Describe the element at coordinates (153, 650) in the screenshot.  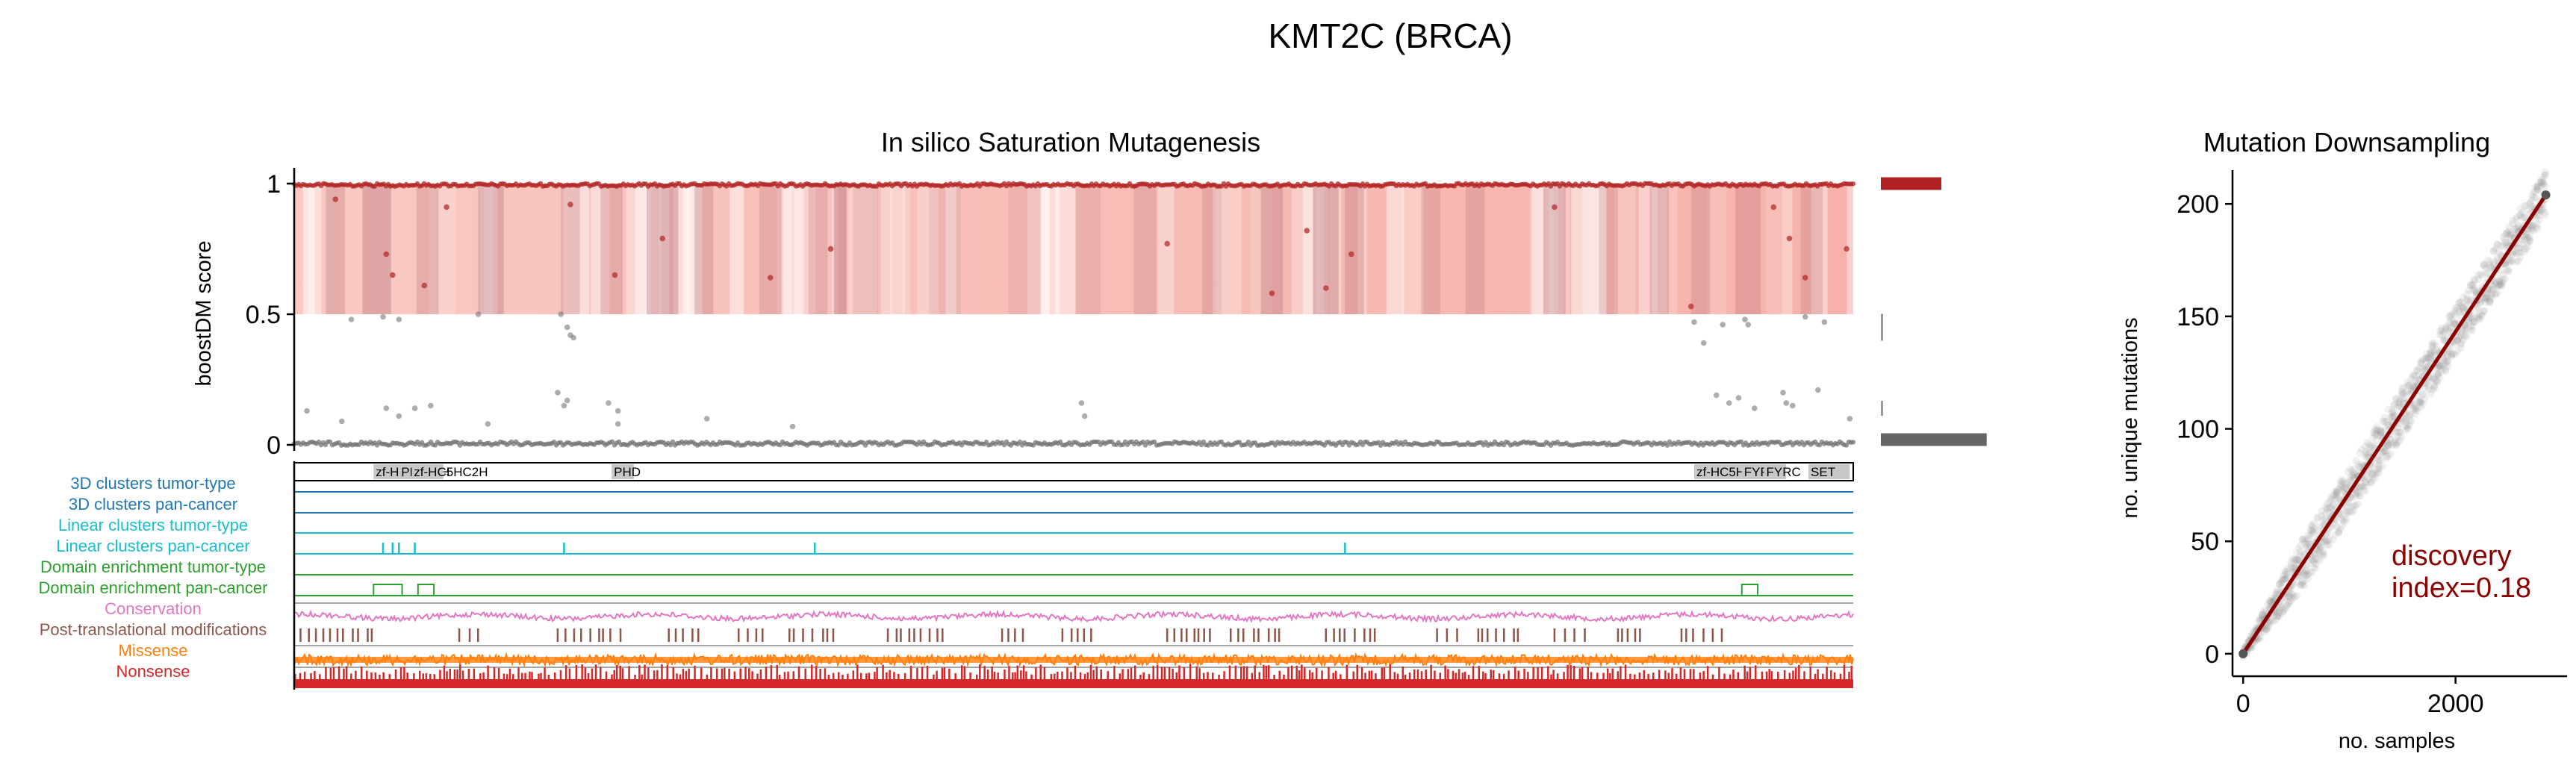
I see `track-label-missense: Missense` at that location.